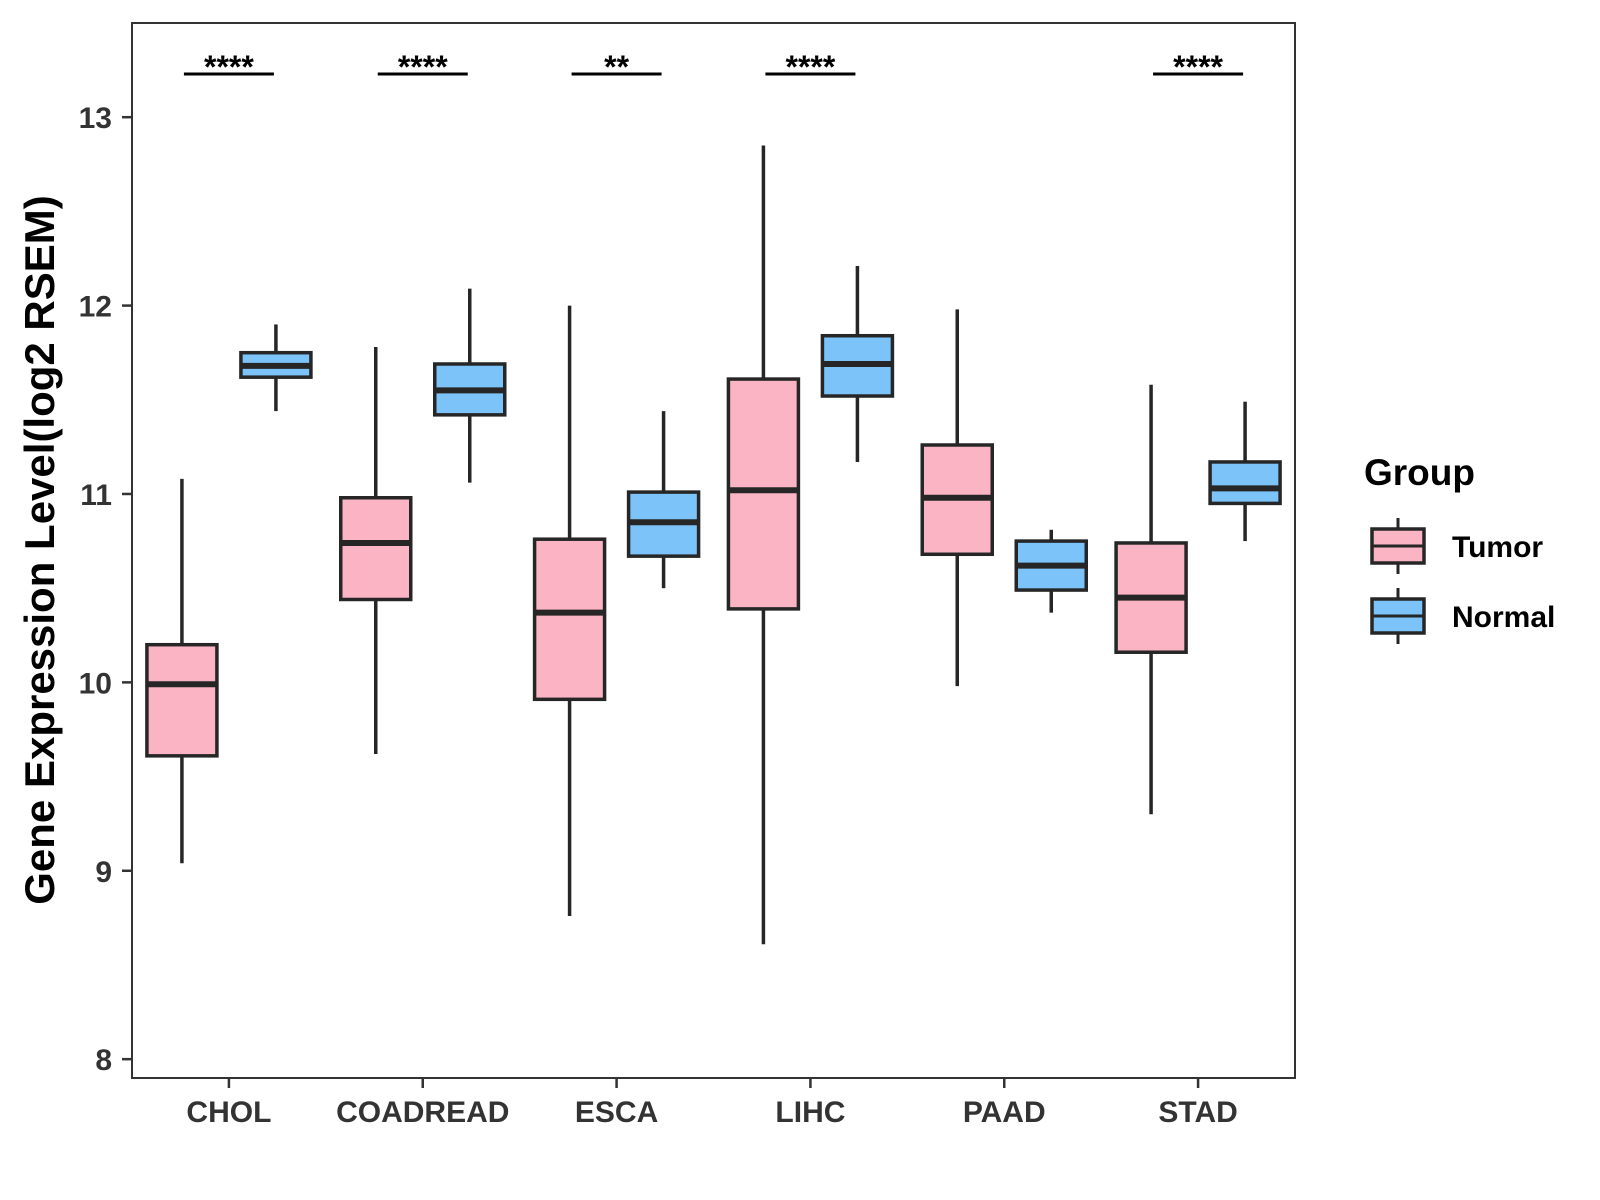  I want to click on box-tumor-coadread, so click(376, 550).